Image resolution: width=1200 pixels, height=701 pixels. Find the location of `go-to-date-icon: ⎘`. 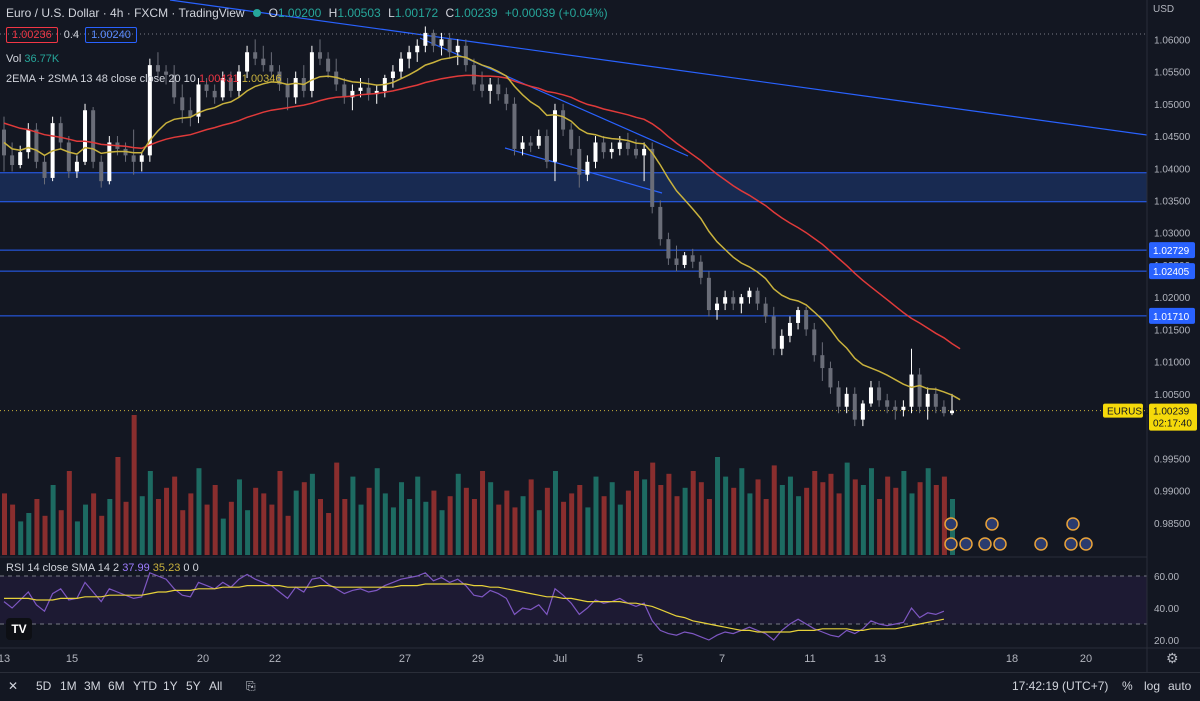

go-to-date-icon: ⎘ is located at coordinates (251, 686).